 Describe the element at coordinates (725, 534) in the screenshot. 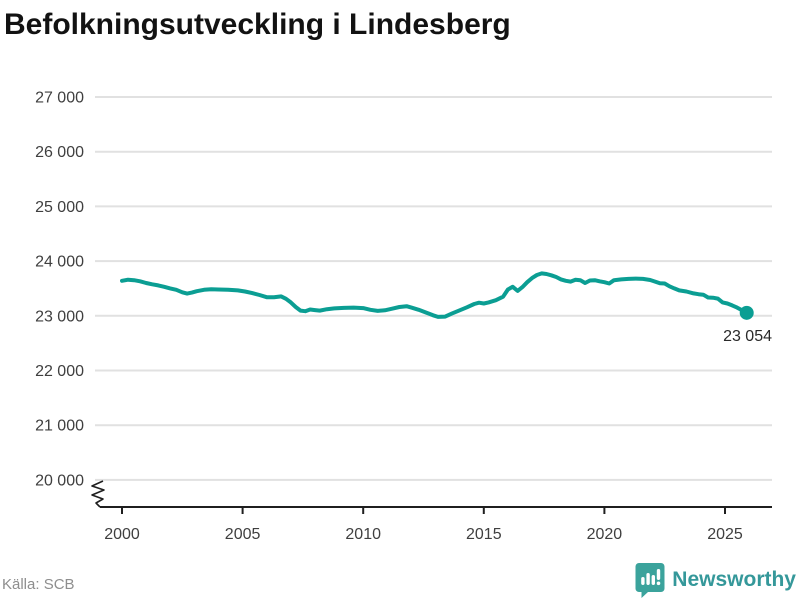

I see `x-tick-label: 2025` at that location.